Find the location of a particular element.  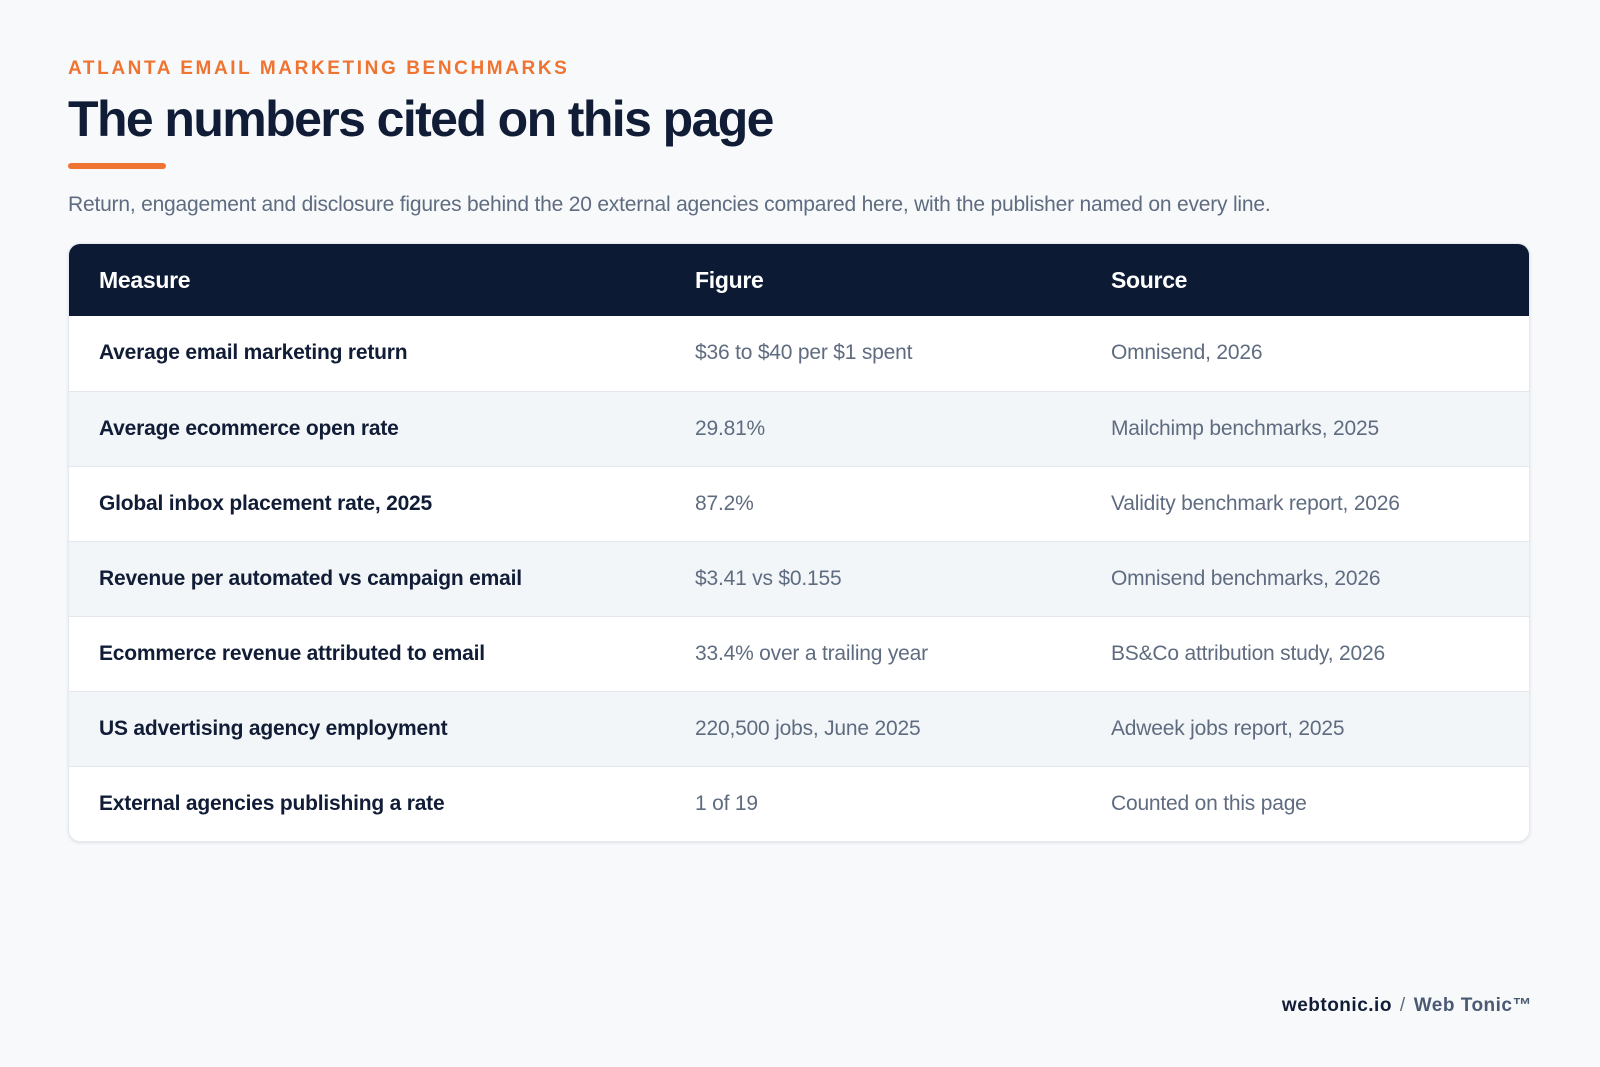

cell-figure: $3.41 vs $0.155 is located at coordinates (768, 578).